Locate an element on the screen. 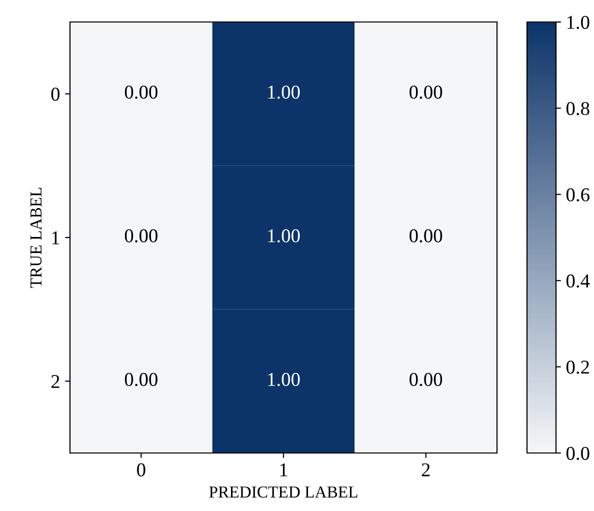 The width and height of the screenshot is (594, 511). x-tick-label: 2 is located at coordinates (426, 469).